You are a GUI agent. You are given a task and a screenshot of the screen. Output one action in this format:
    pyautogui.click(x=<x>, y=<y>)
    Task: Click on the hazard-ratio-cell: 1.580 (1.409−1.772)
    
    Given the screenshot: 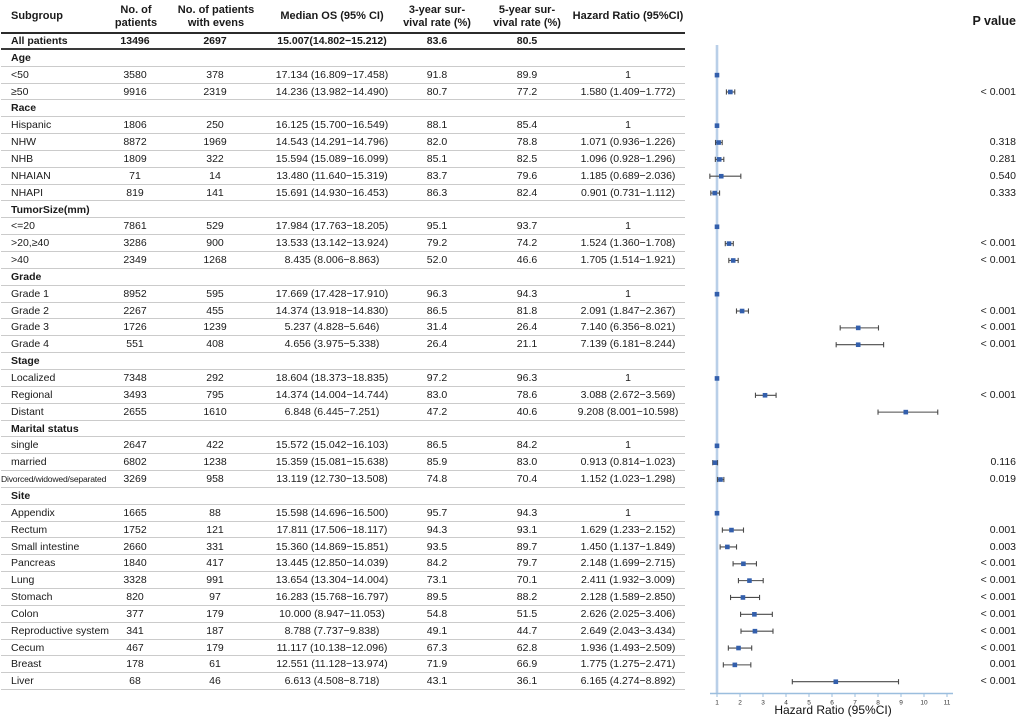 What is the action you would take?
    pyautogui.click(x=628, y=91)
    